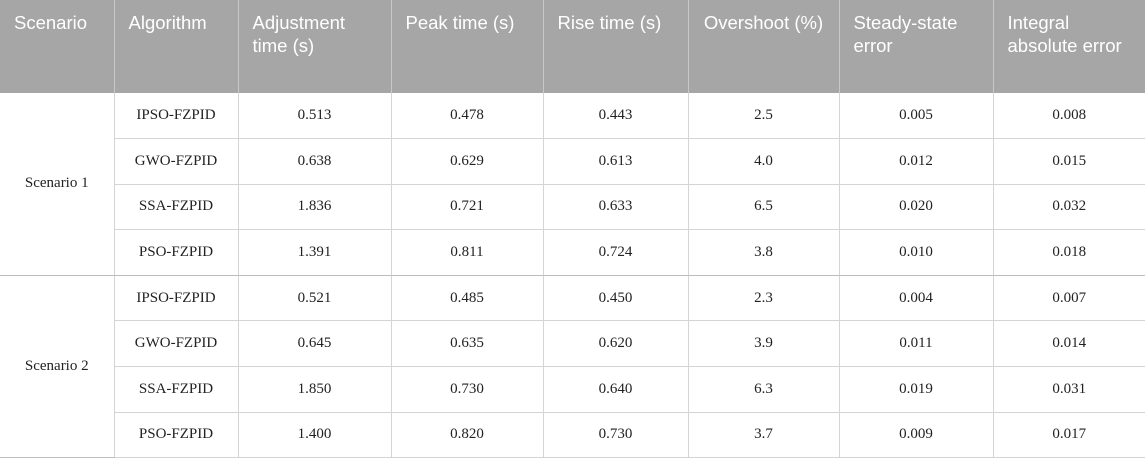 Image resolution: width=1145 pixels, height=458 pixels. What do you see at coordinates (763, 207) in the screenshot?
I see `overshoot-cell: 6.5` at bounding box center [763, 207].